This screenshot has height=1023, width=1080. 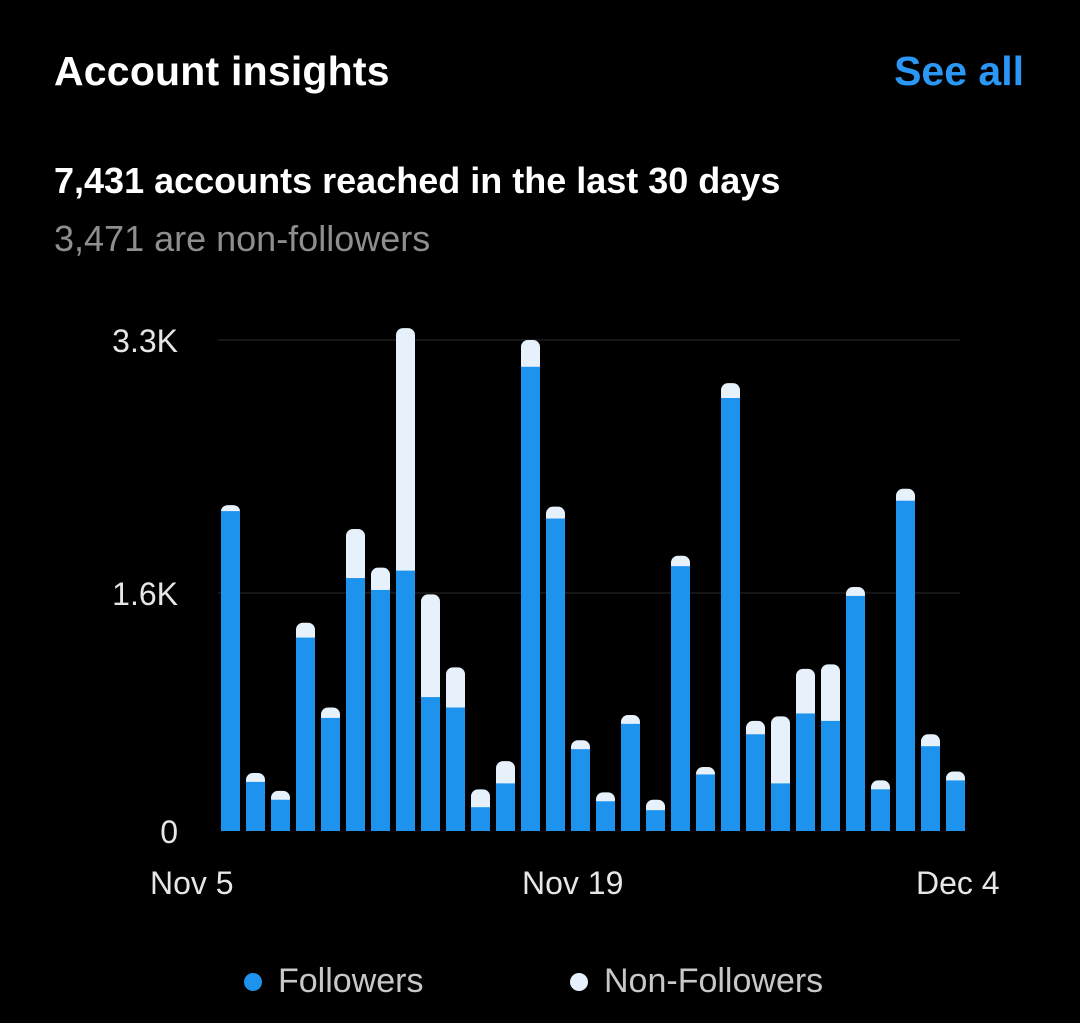 I want to click on legend-label-non-followers: Non-Followers, so click(x=714, y=981).